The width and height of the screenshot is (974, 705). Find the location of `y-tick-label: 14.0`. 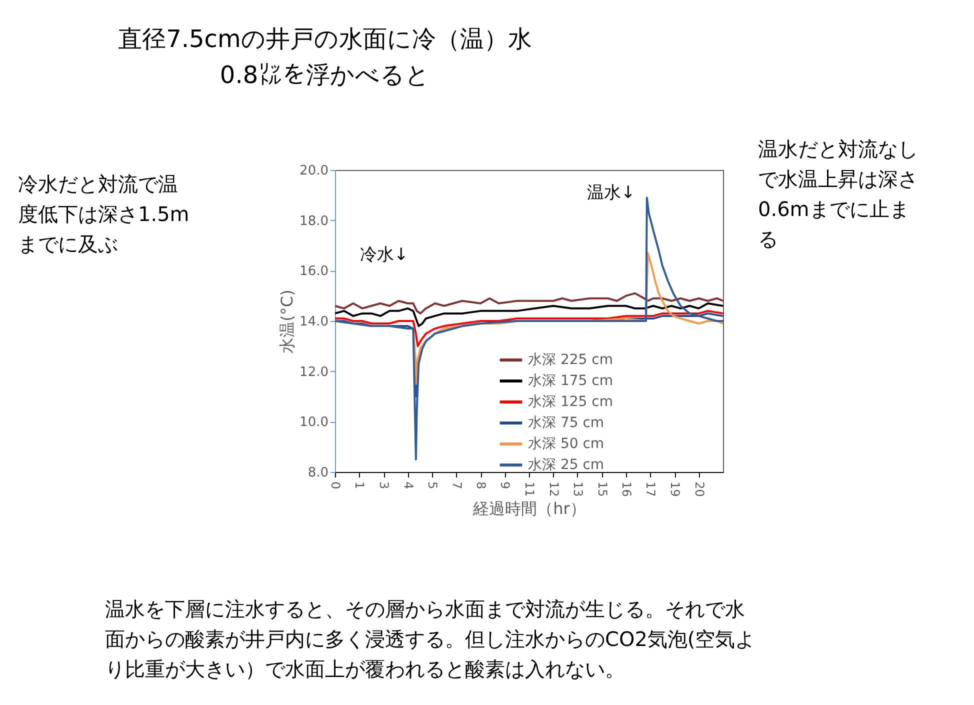

y-tick-label: 14.0 is located at coordinates (314, 322).